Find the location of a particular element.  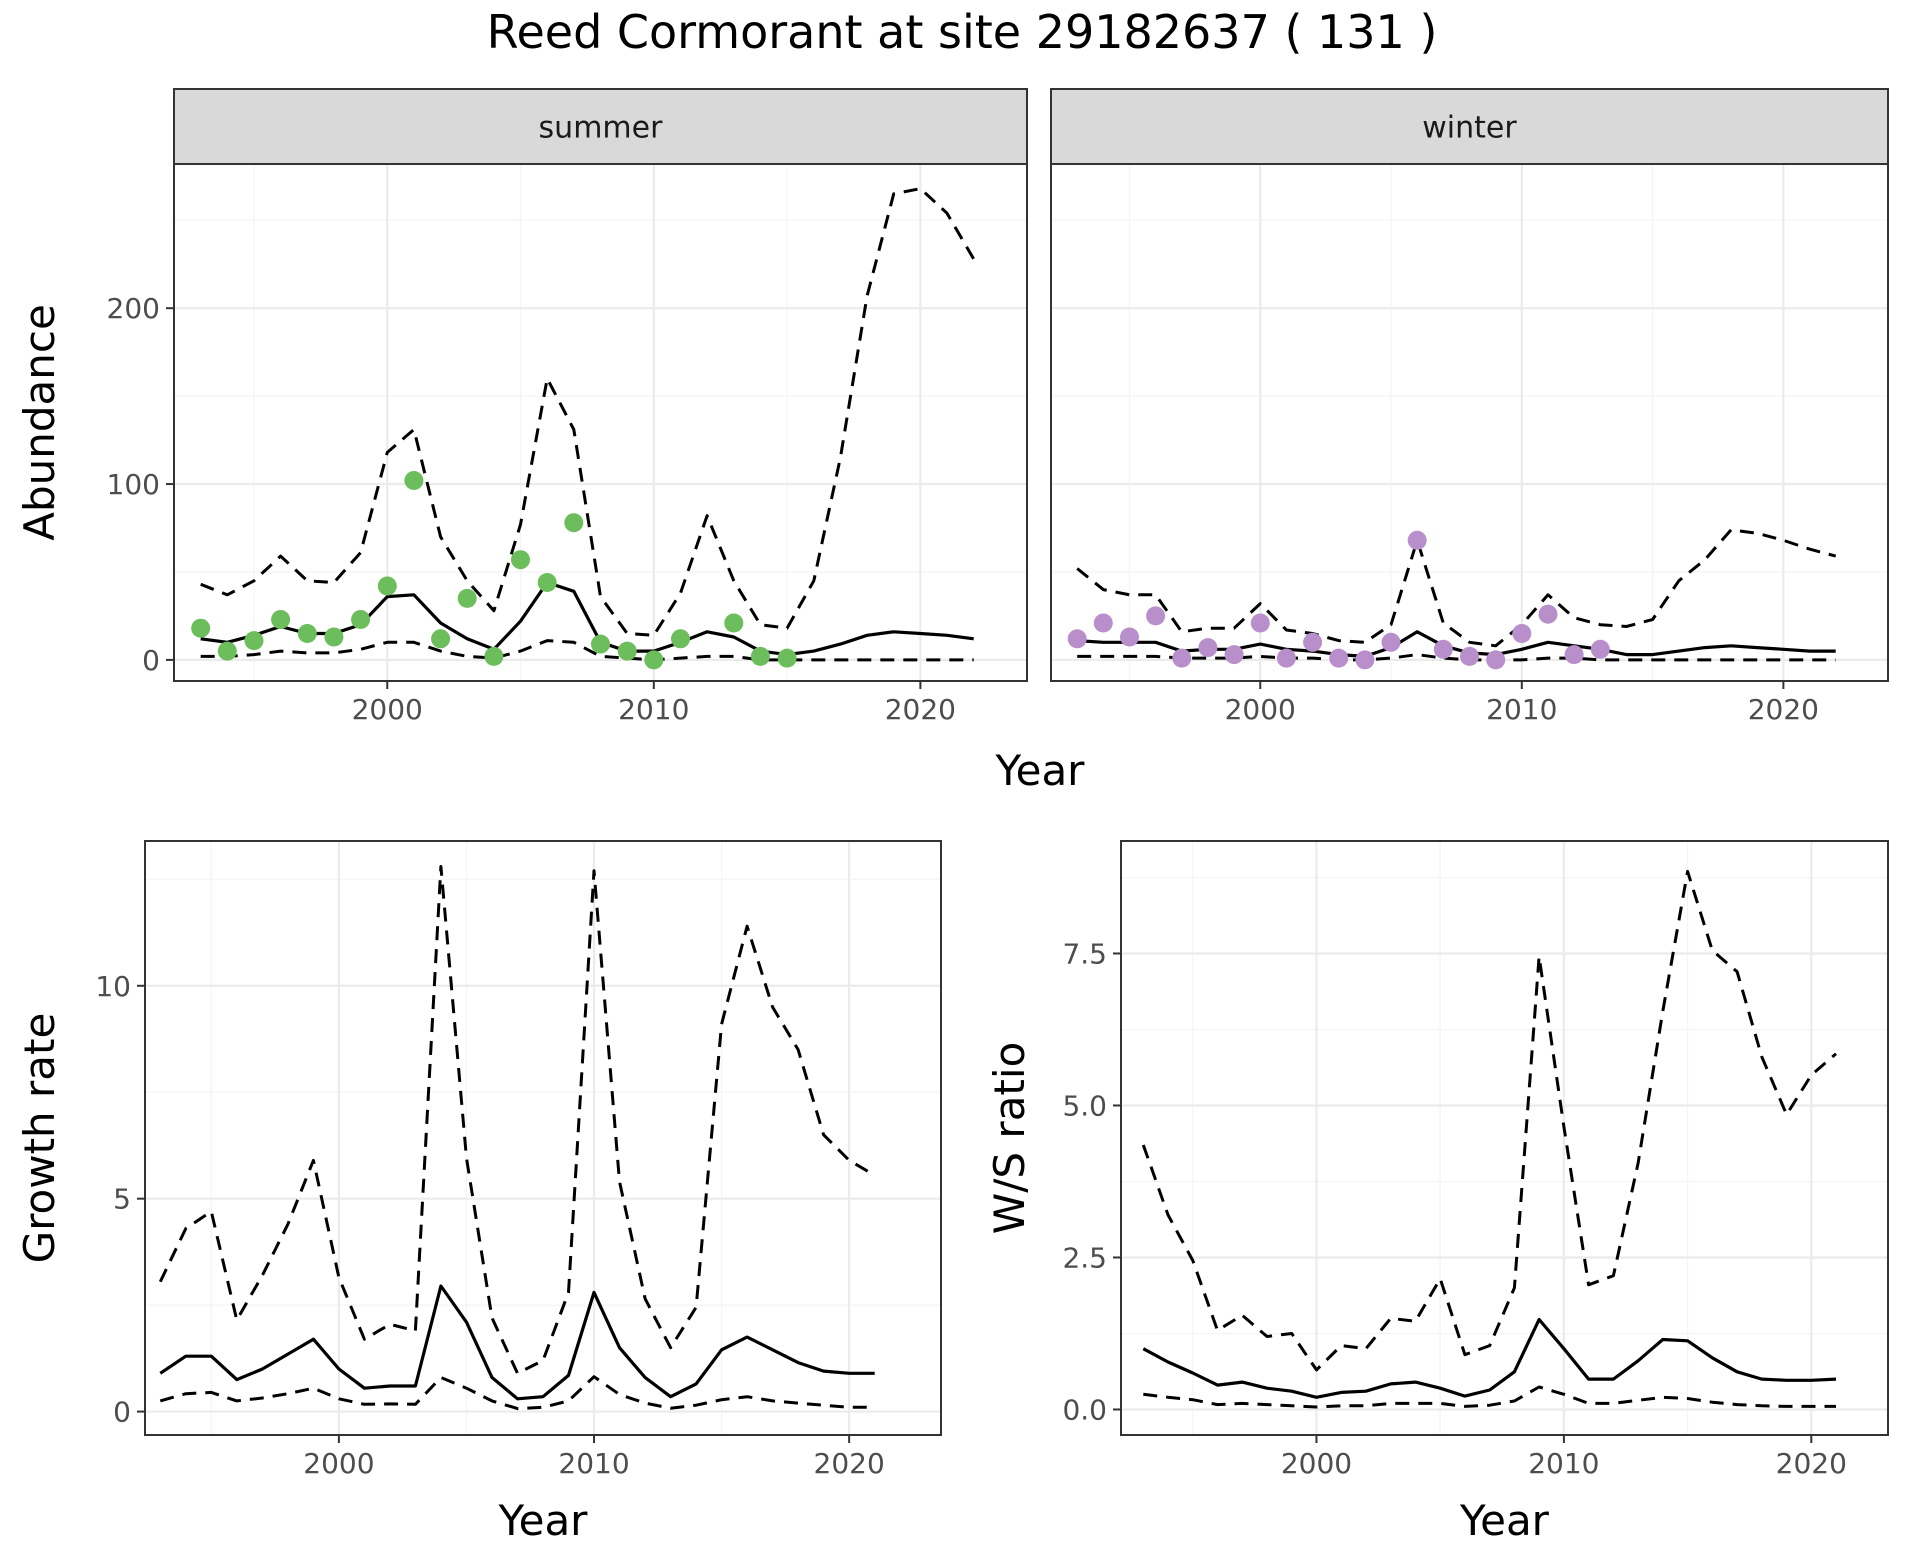

facet-strip-label: summer is located at coordinates (601, 128).